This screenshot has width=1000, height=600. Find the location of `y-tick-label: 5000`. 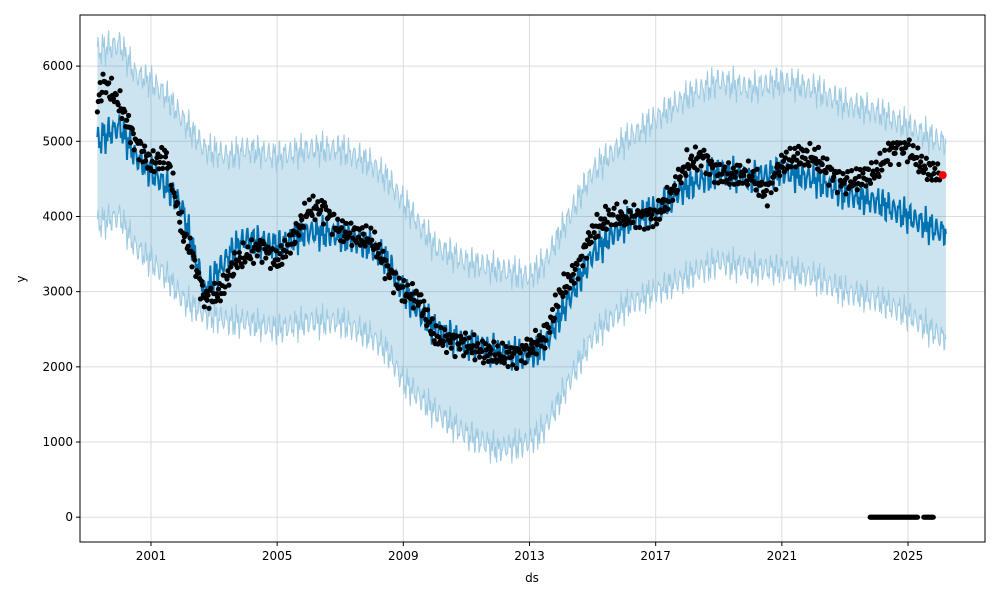

y-tick-label: 5000 is located at coordinates (57, 141).